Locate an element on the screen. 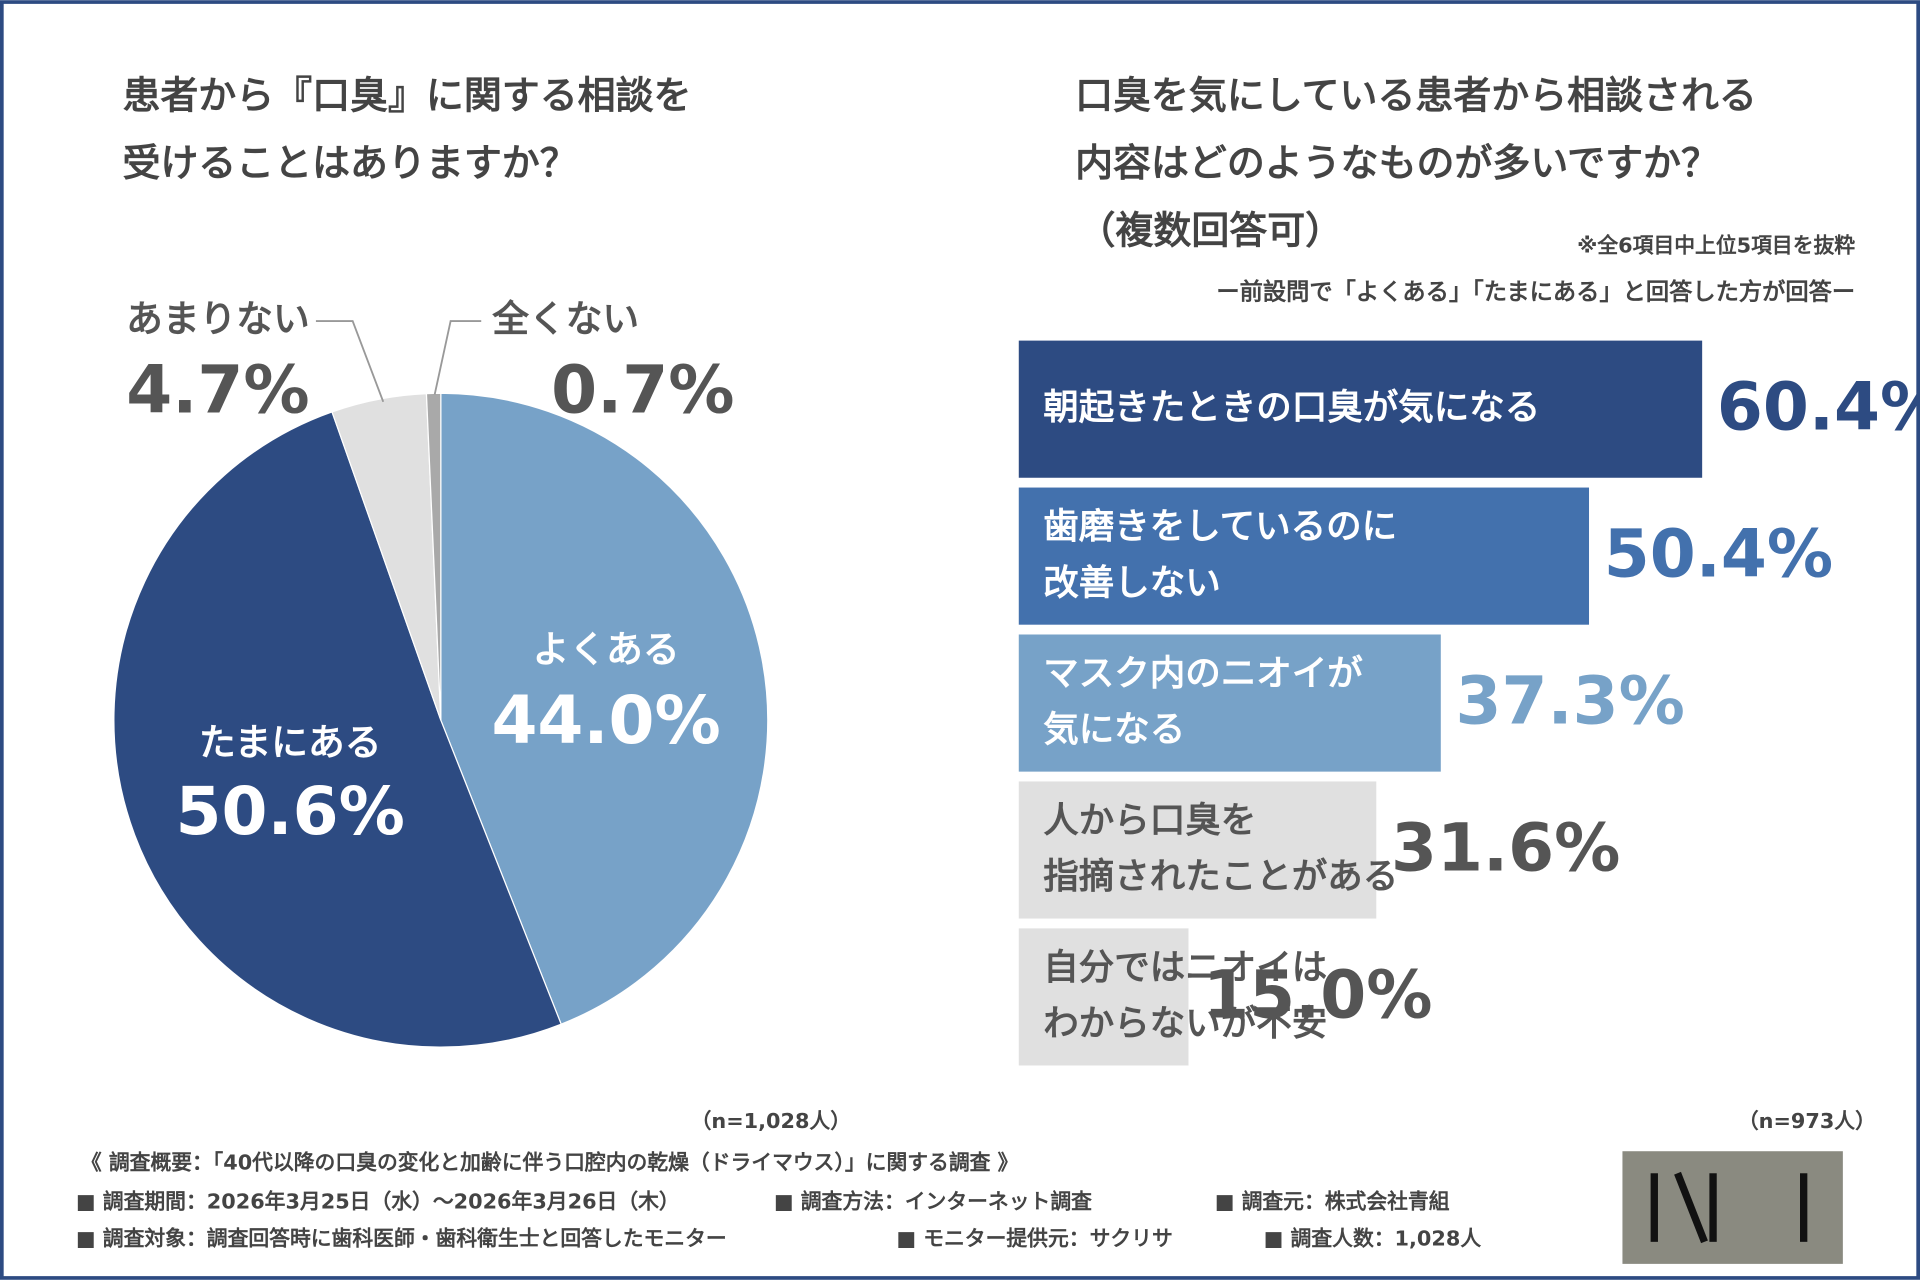 This screenshot has height=1280, width=1920. bar-category: マスク内のニオイが気になる is located at coordinates (1203, 701).